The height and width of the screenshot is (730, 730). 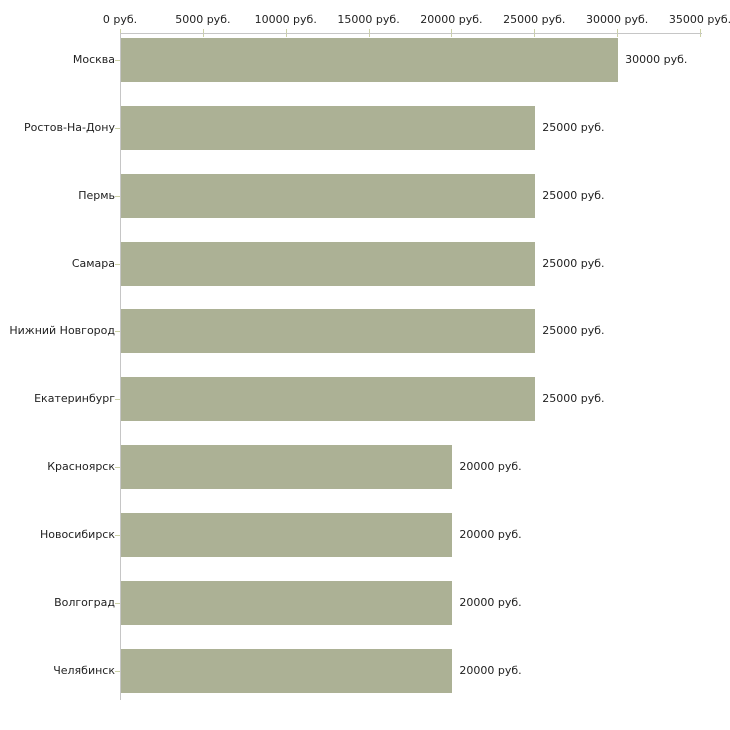 I want to click on y-axis-line, so click(x=120, y=366).